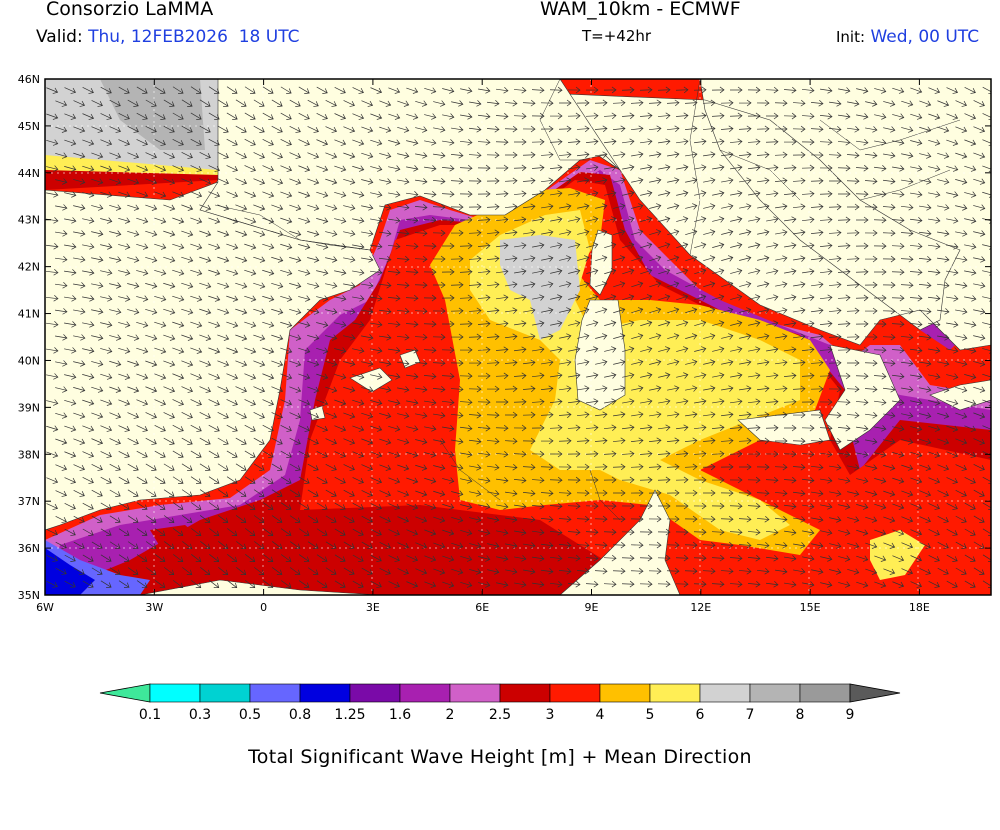 The image size is (1000, 830). Describe the element at coordinates (45, 607) in the screenshot. I see `lon-label: 6W` at that location.